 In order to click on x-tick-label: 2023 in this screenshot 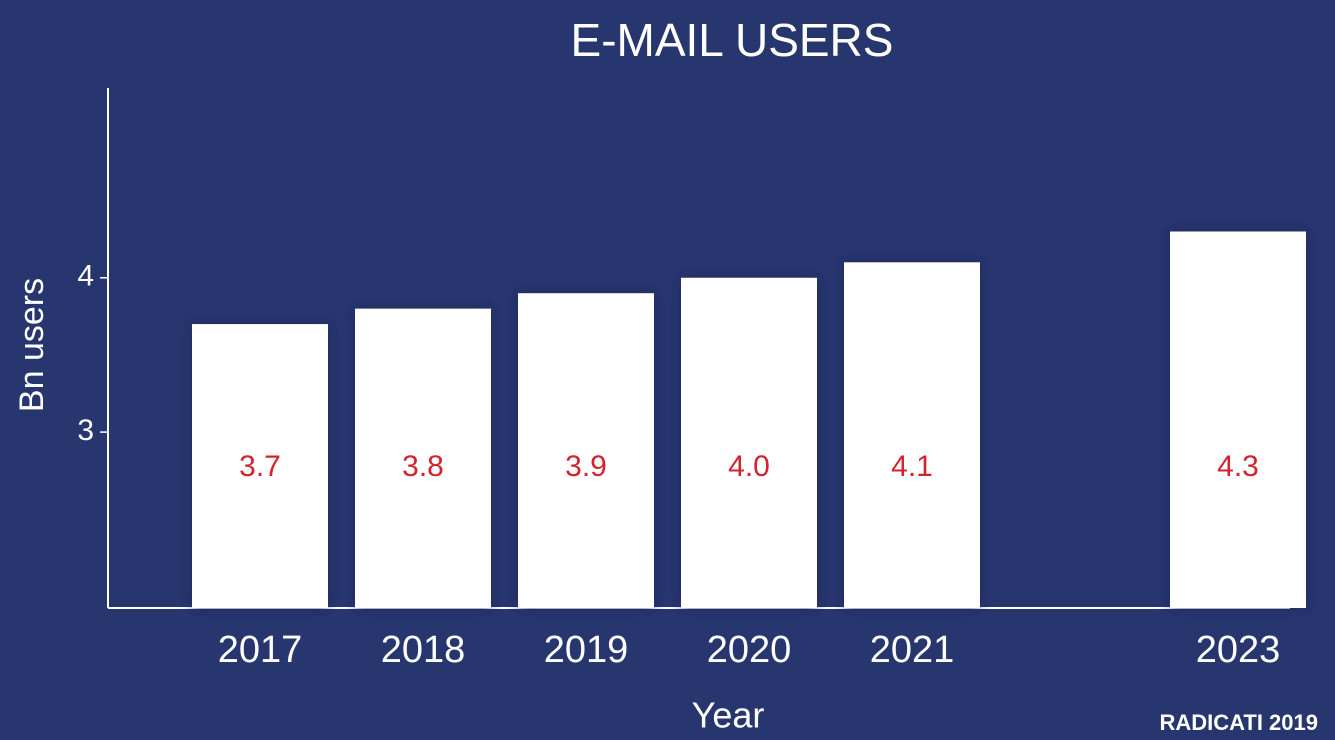, I will do `click(1238, 650)`.